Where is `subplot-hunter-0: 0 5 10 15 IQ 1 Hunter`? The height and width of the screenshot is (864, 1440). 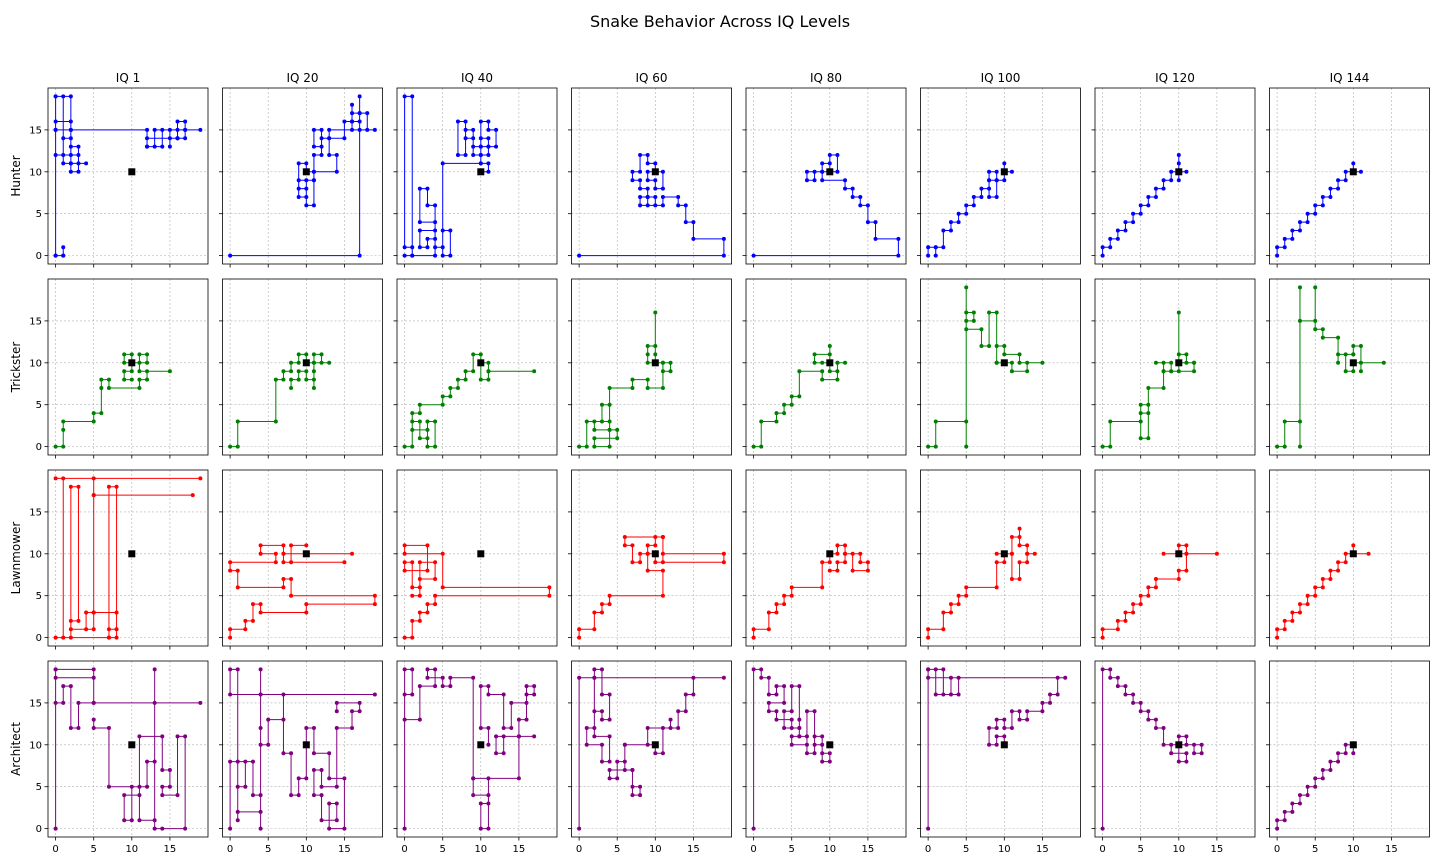 subplot-hunter-0: 0 5 10 15 IQ 1 Hunter is located at coordinates (109, 169).